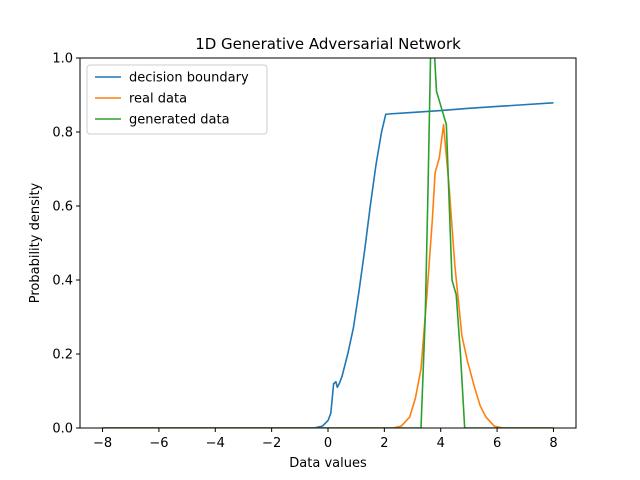  Describe the element at coordinates (102, 443) in the screenshot. I see `x-tick-label: −8` at that location.